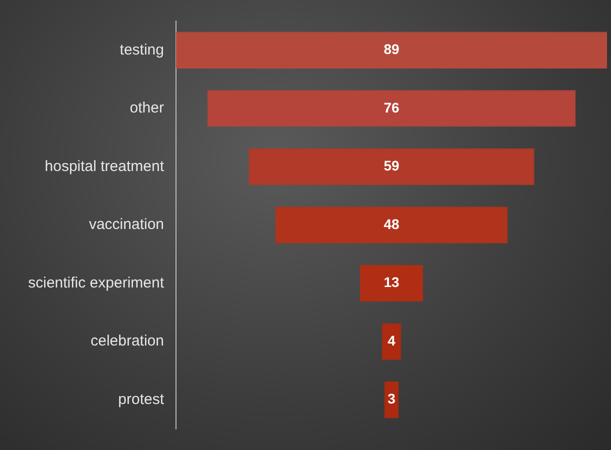 Image resolution: width=611 pixels, height=450 pixels. Describe the element at coordinates (126, 225) in the screenshot. I see `category-label: vaccination` at that location.